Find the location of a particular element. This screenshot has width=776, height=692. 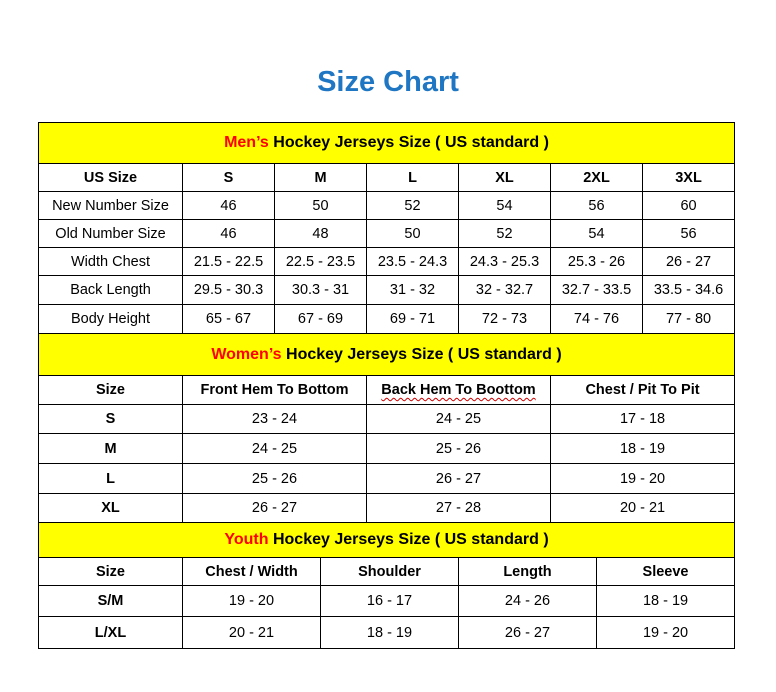

column-header-text: Back Hem To Boottom is located at coordinates (458, 390).